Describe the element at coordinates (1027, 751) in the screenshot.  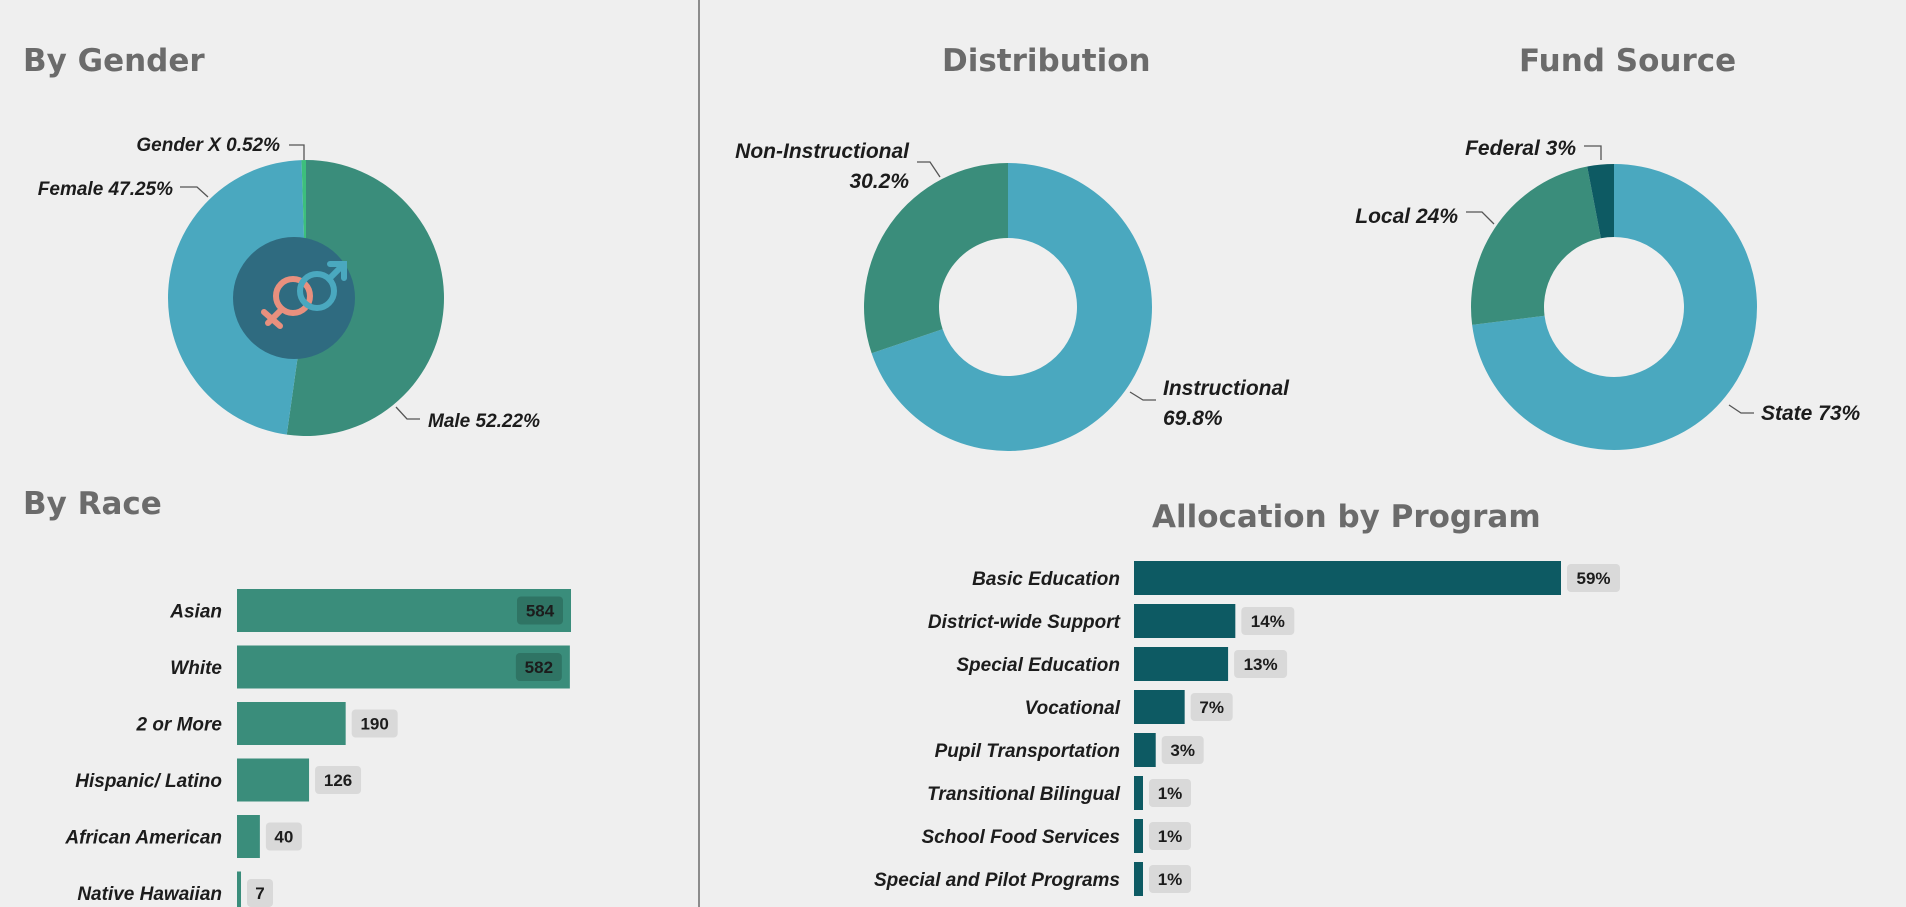
I see `program-category-pupil-transportation: Pupil Transportation` at that location.